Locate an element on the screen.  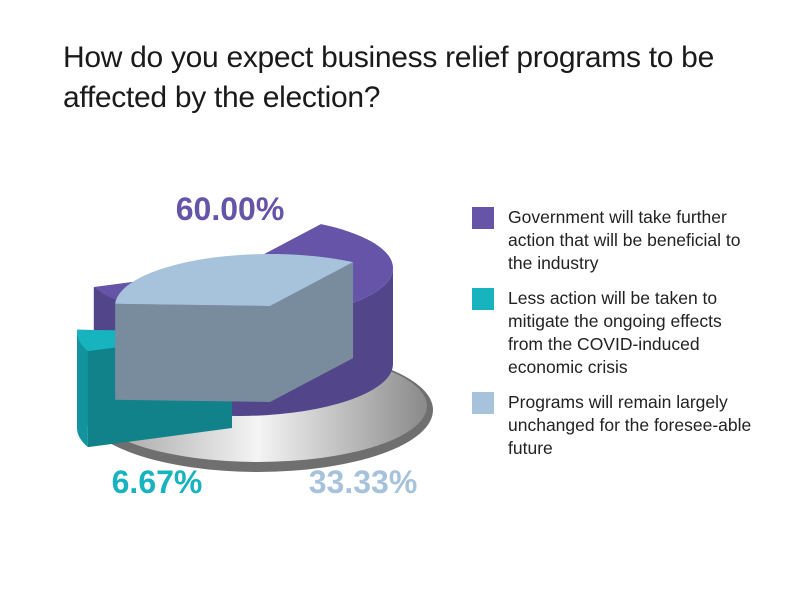
pie-slice-top is located at coordinates (234, 280).